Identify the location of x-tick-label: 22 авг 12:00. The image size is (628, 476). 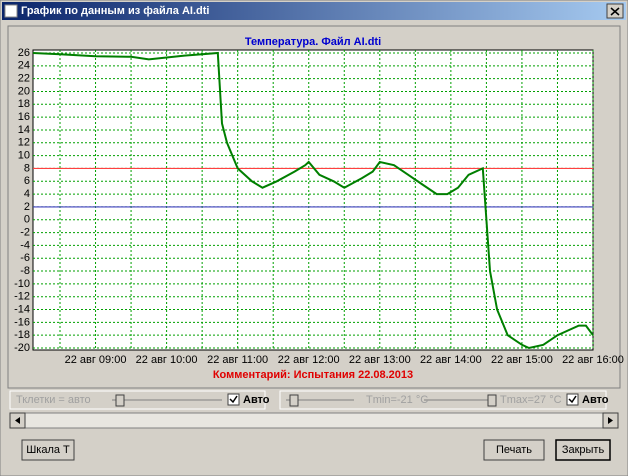
(309, 360).